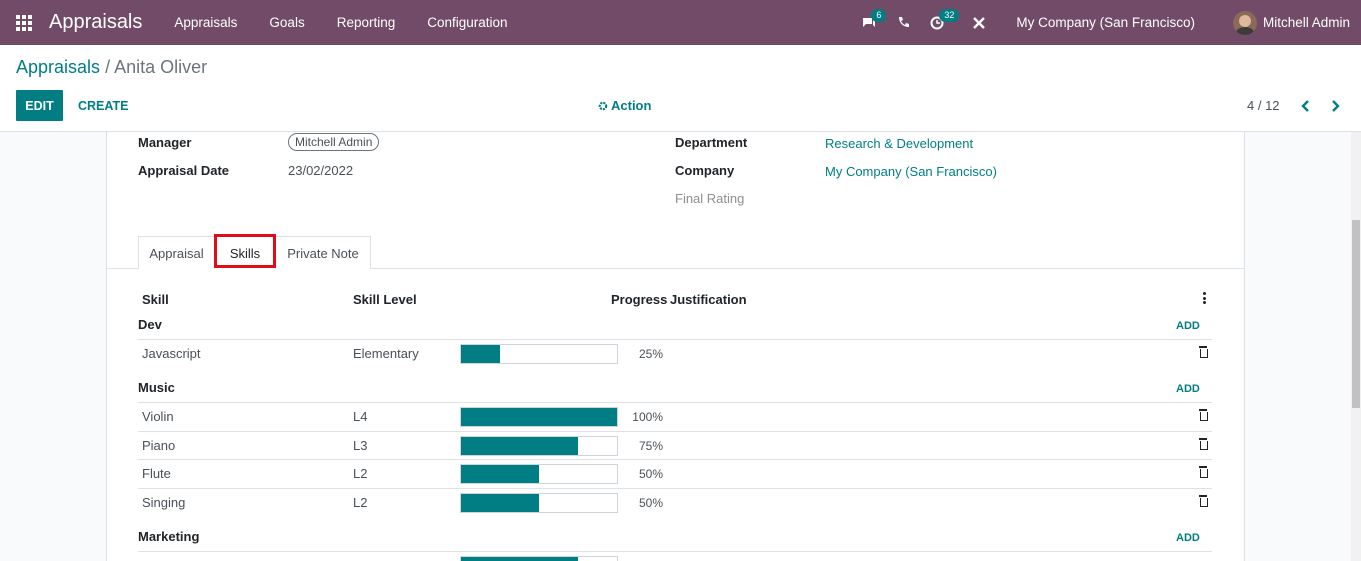  I want to click on skill-name: Singing, so click(164, 502).